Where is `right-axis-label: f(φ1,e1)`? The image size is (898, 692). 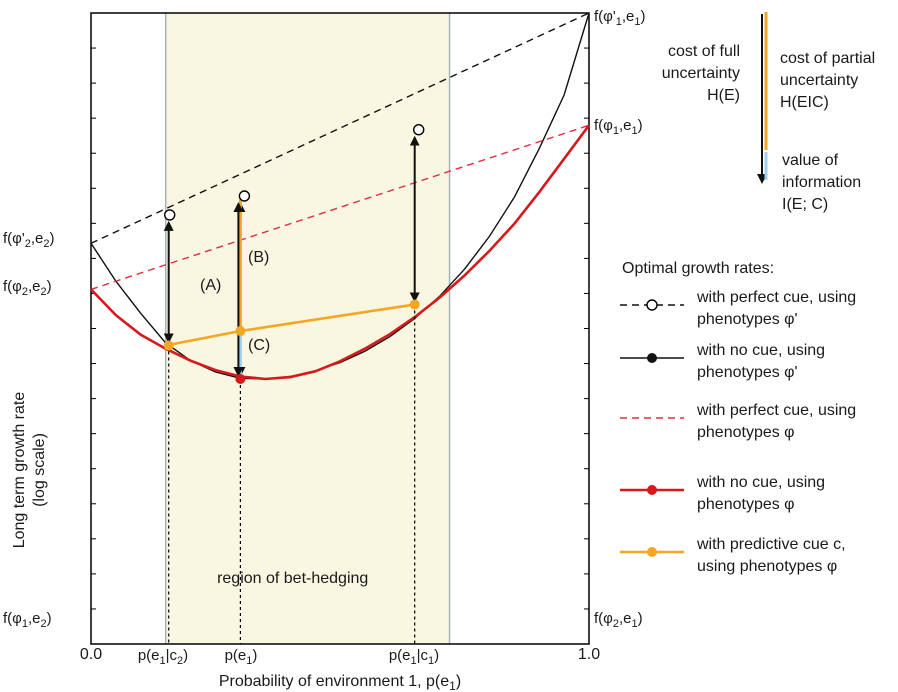
right-axis-label: f(φ1,e1) is located at coordinates (618, 127).